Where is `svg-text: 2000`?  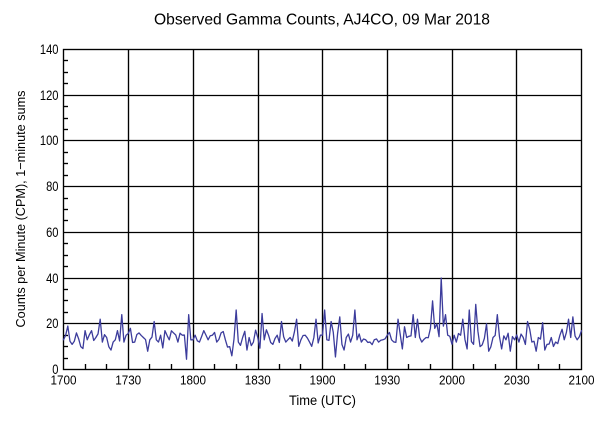
svg-text: 2000 is located at coordinates (452, 380).